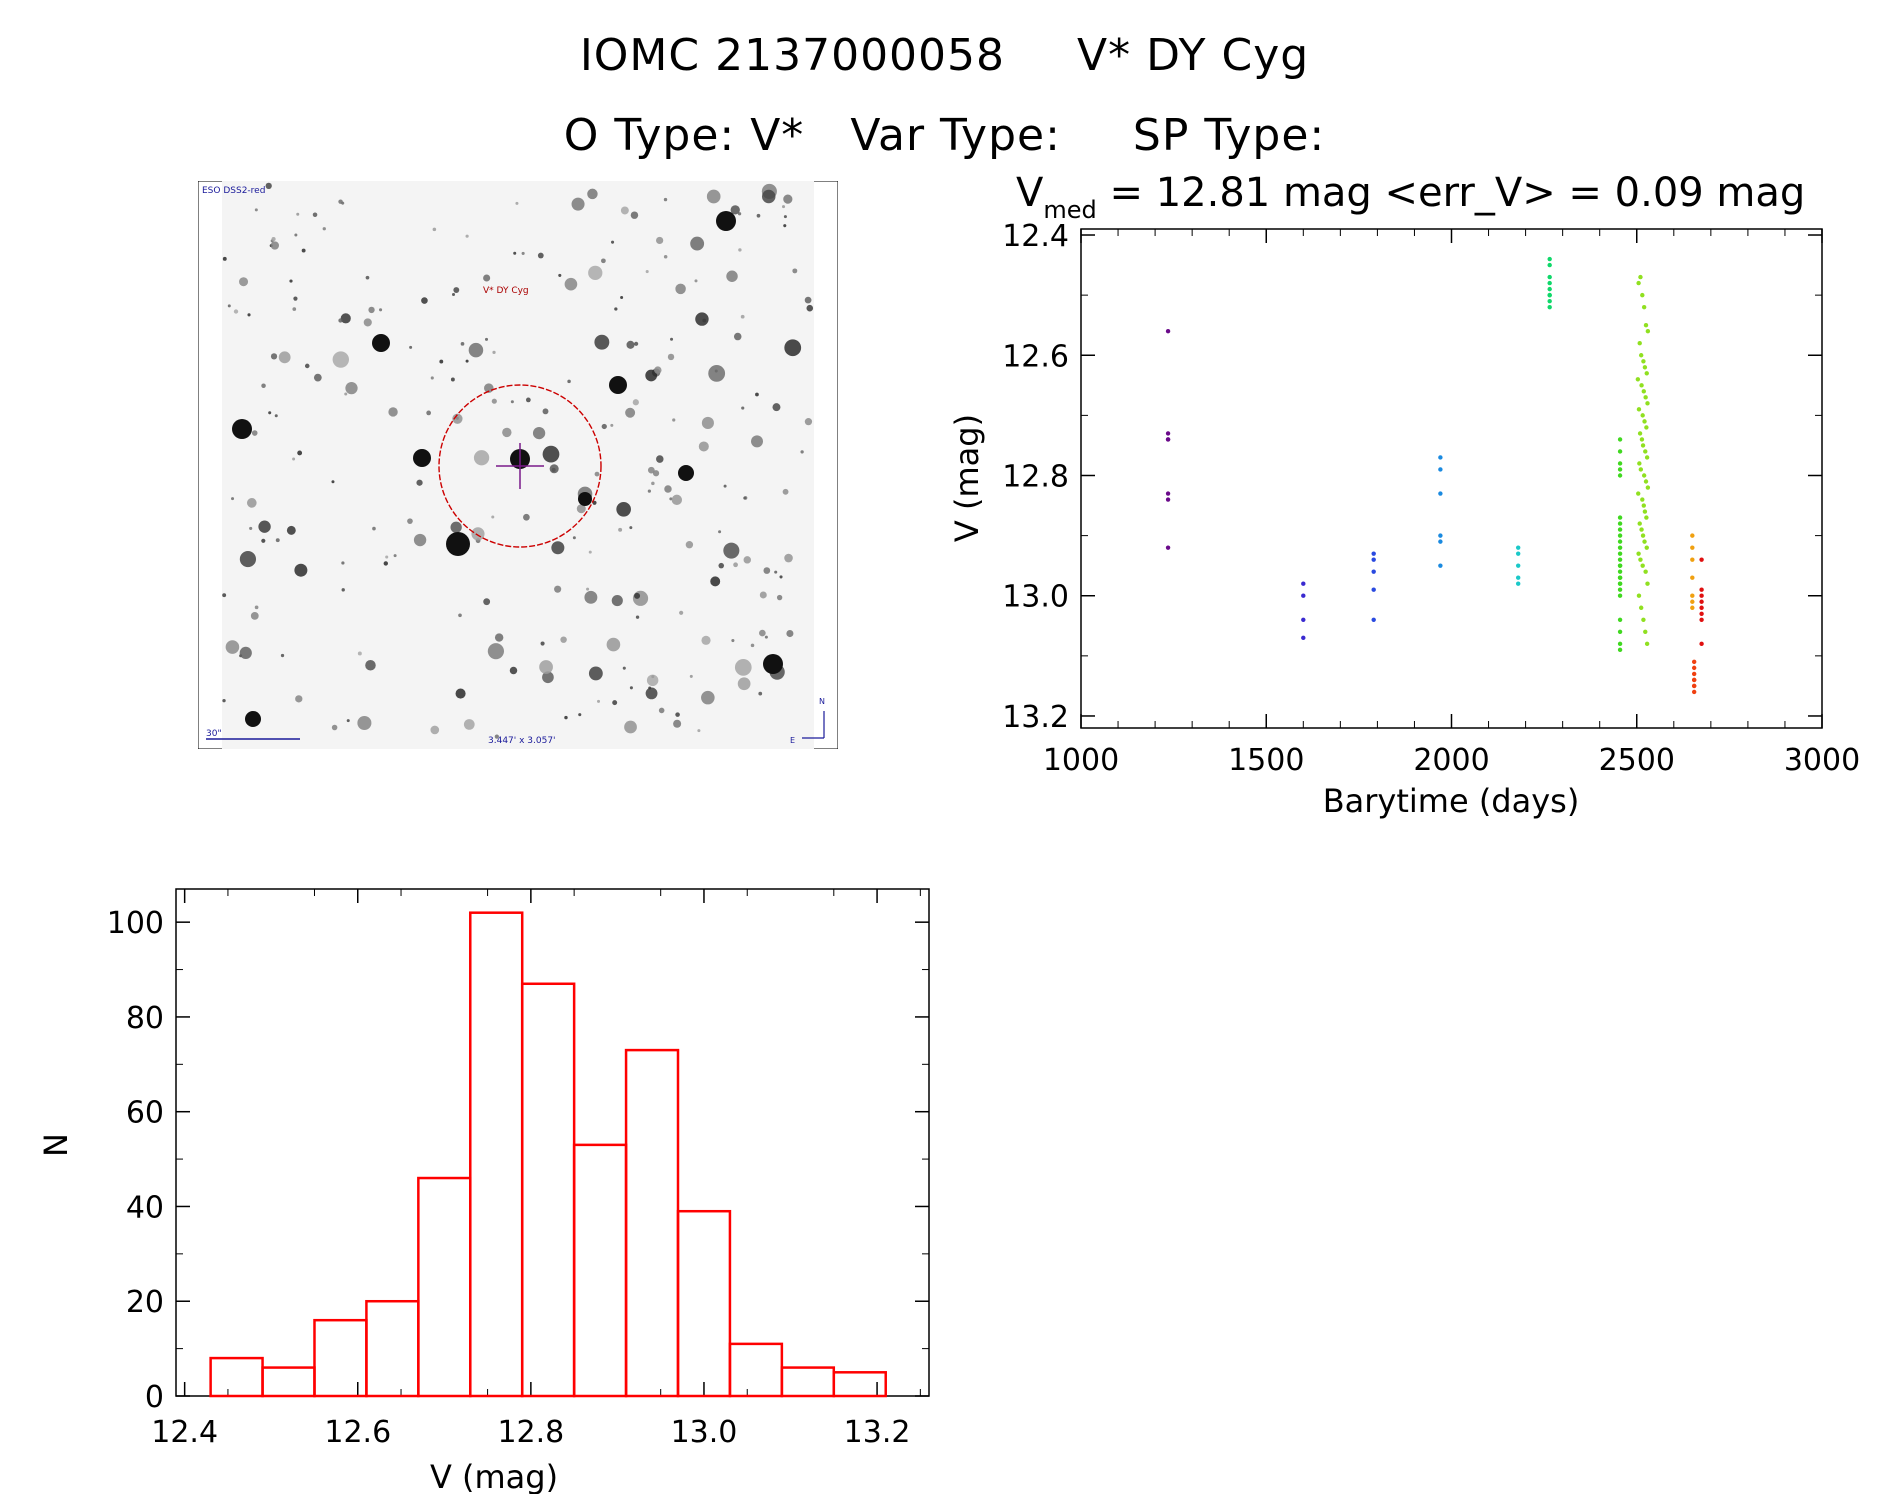 The height and width of the screenshot is (1494, 1889). I want to click on lc-xtick-label: 1500, so click(1266, 760).